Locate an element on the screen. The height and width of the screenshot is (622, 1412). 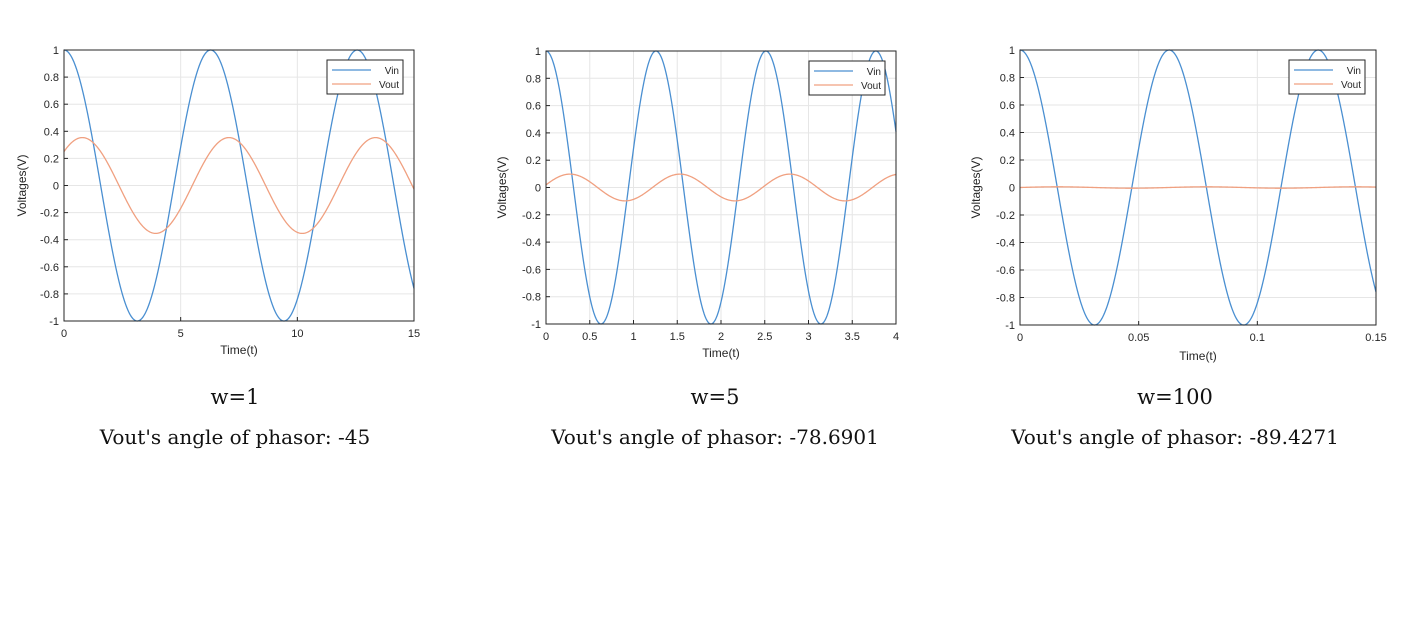
x-tick-label: 0.5 is located at coordinates (589, 337).